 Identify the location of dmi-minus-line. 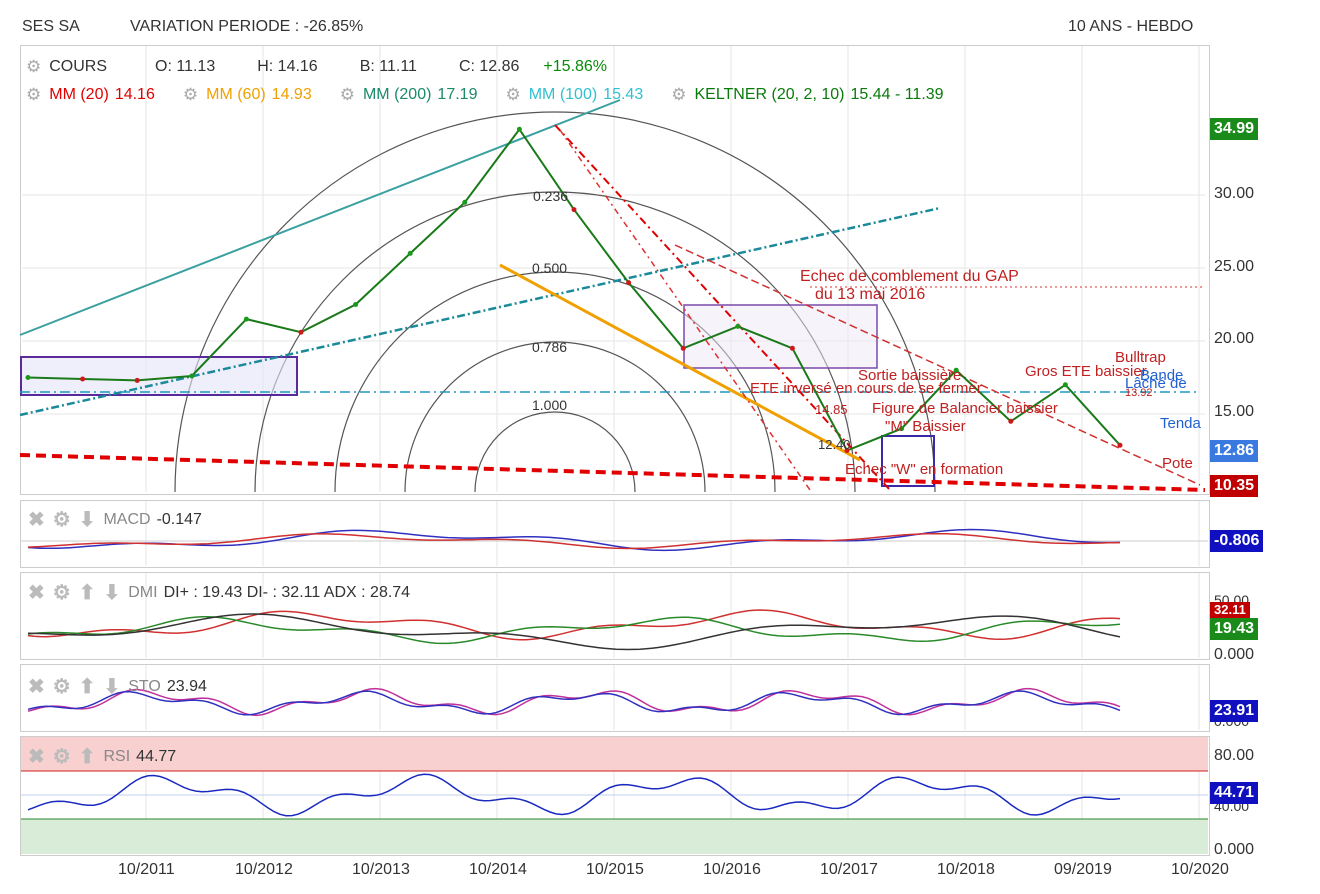
(574, 625).